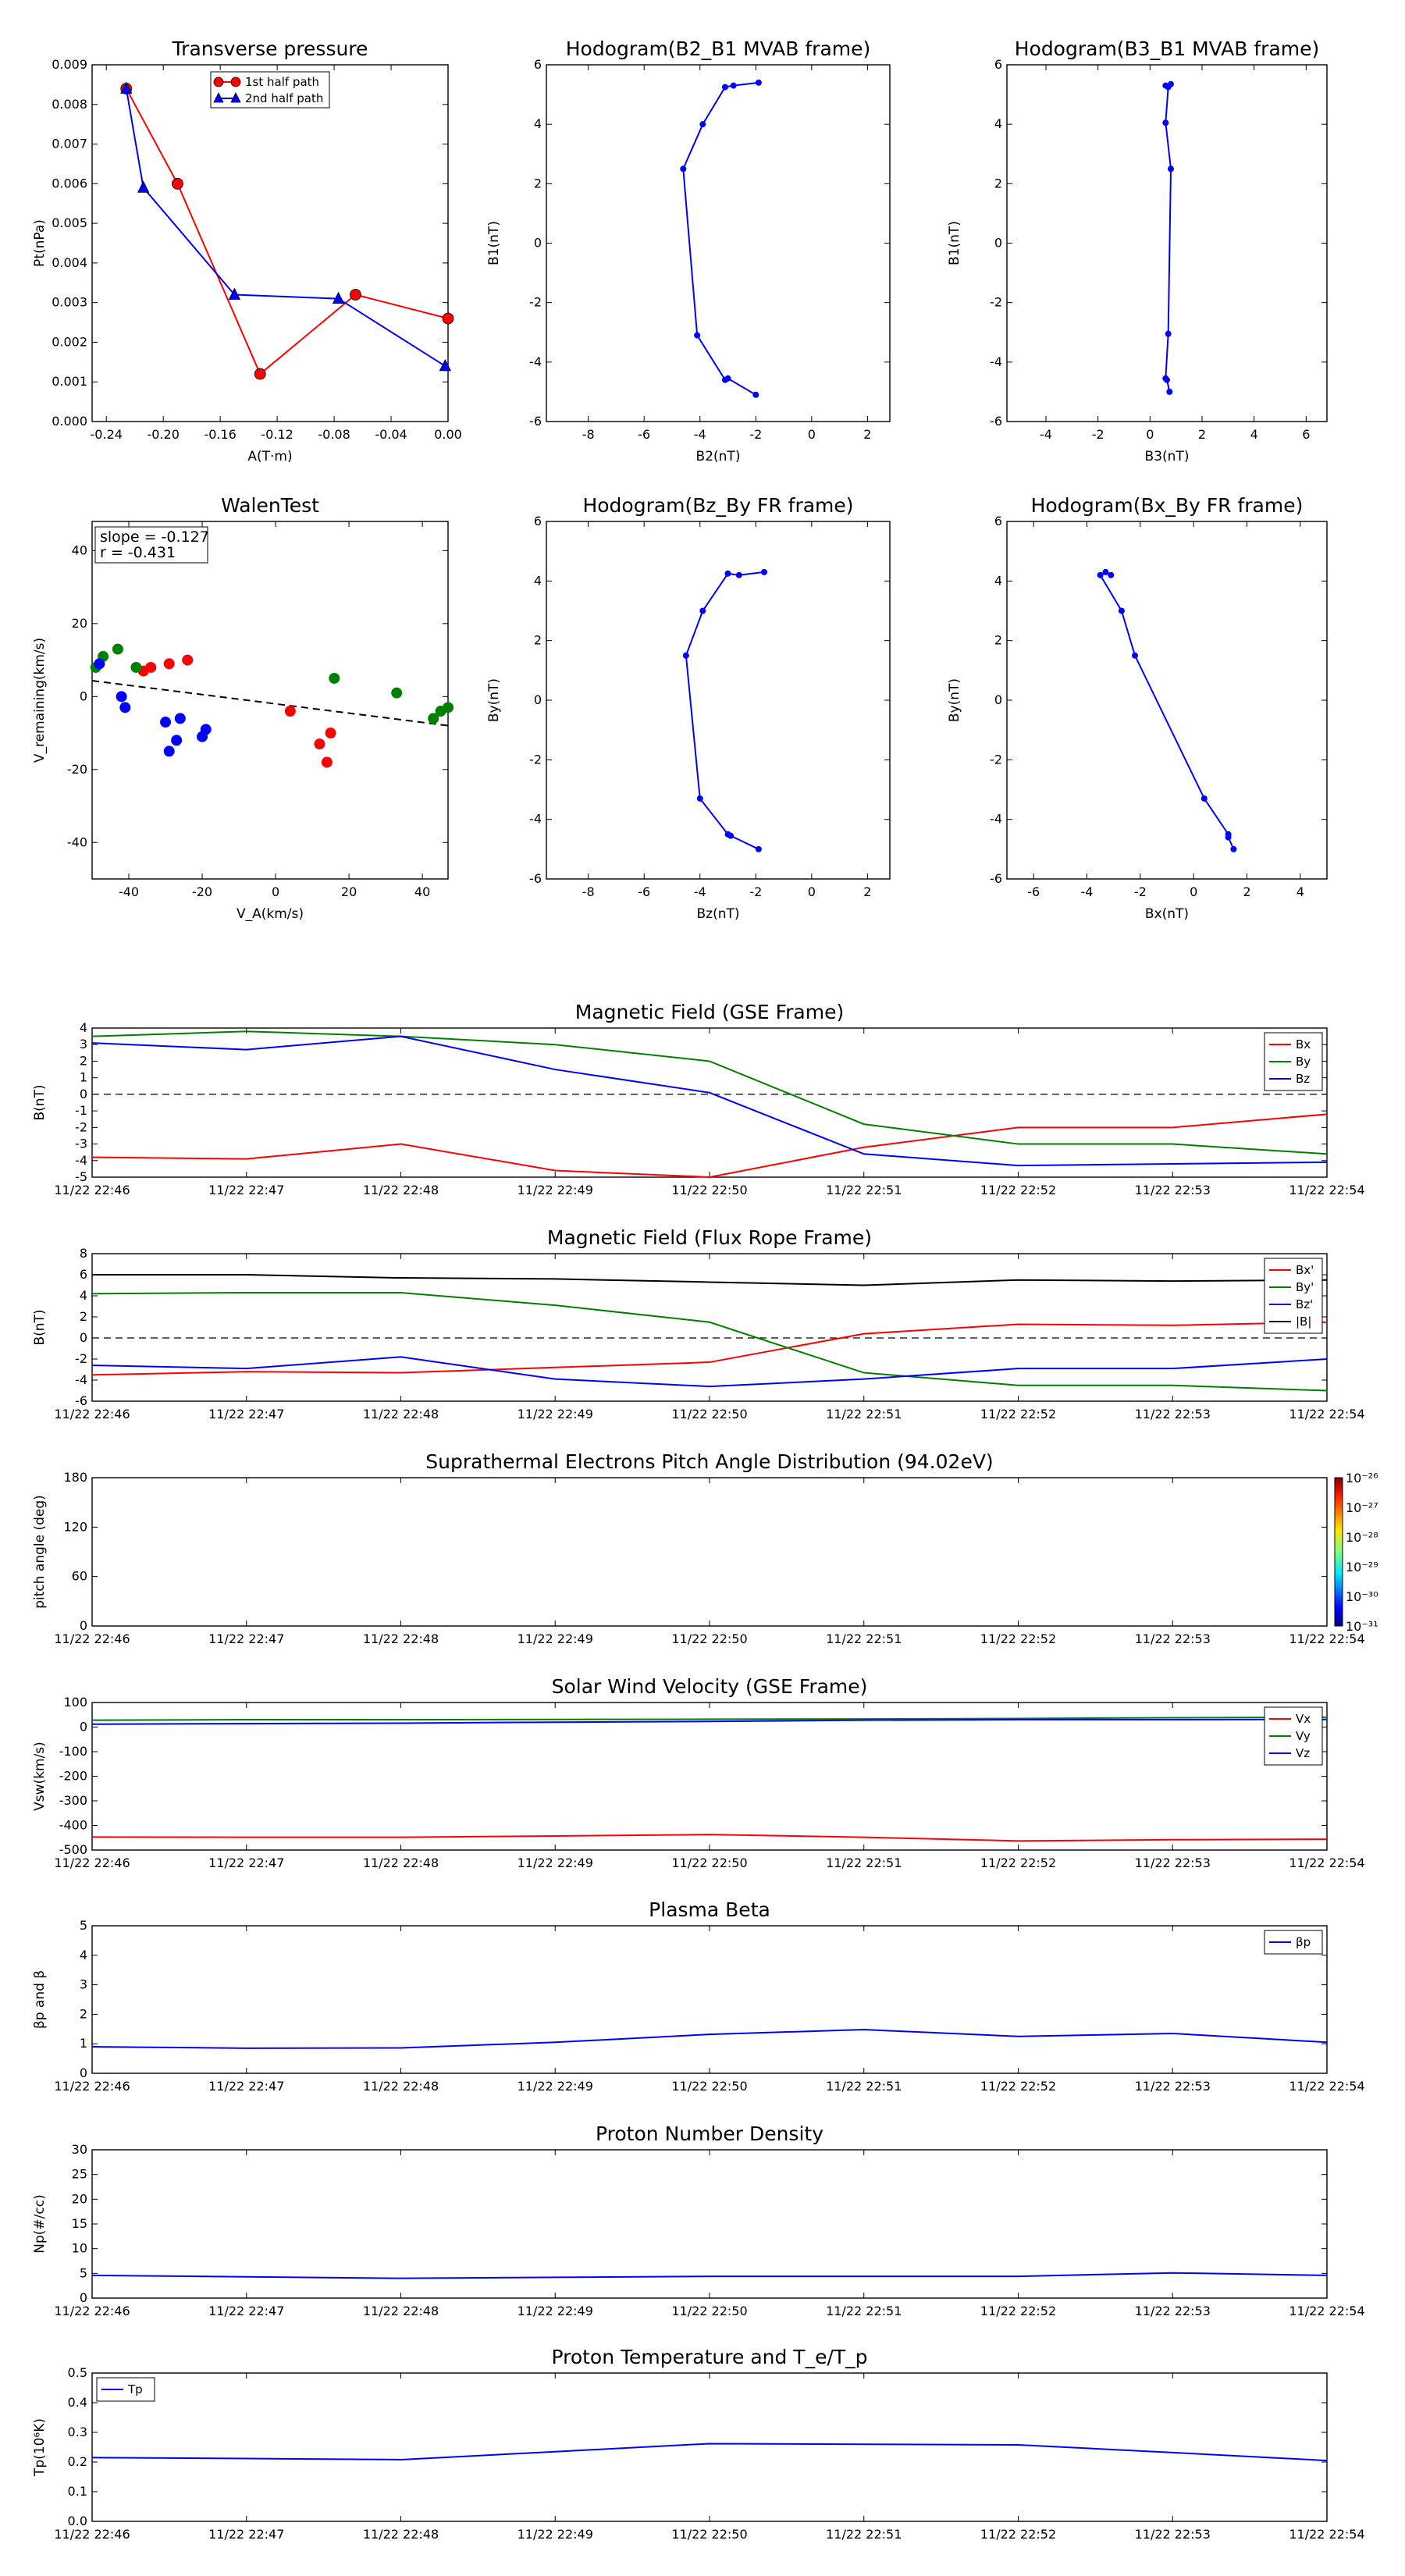 Image resolution: width=1405 pixels, height=2576 pixels. Describe the element at coordinates (80, 2149) in the screenshot. I see `y-tick-label: 30` at that location.